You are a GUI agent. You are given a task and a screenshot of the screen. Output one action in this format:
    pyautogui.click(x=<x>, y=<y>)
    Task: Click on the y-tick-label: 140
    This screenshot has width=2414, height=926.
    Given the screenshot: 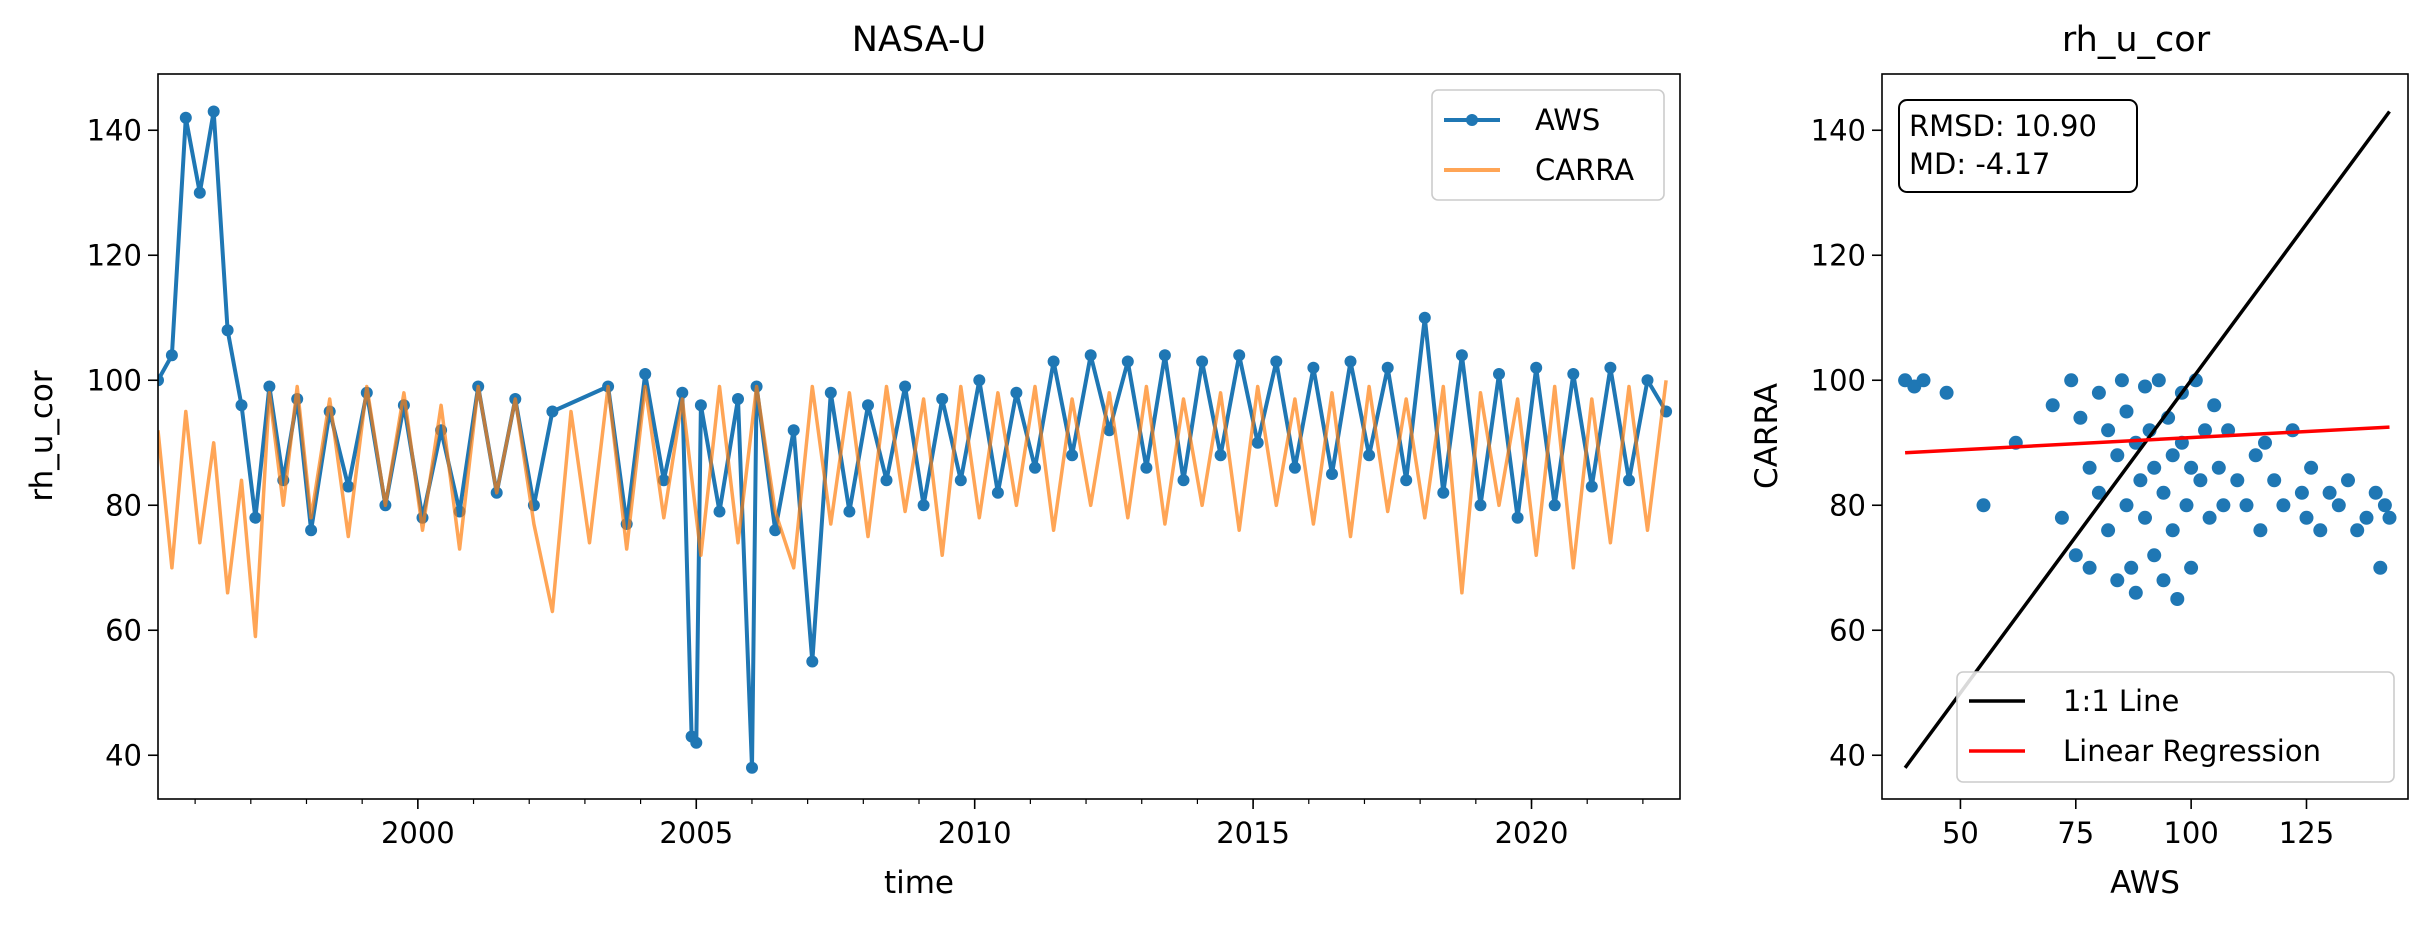 What is the action you would take?
    pyautogui.click(x=114, y=130)
    